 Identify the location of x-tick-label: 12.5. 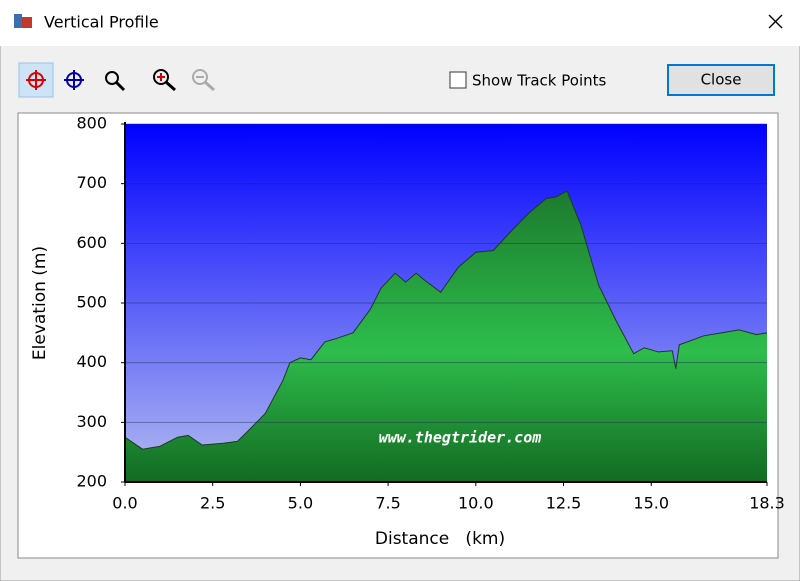
(564, 503).